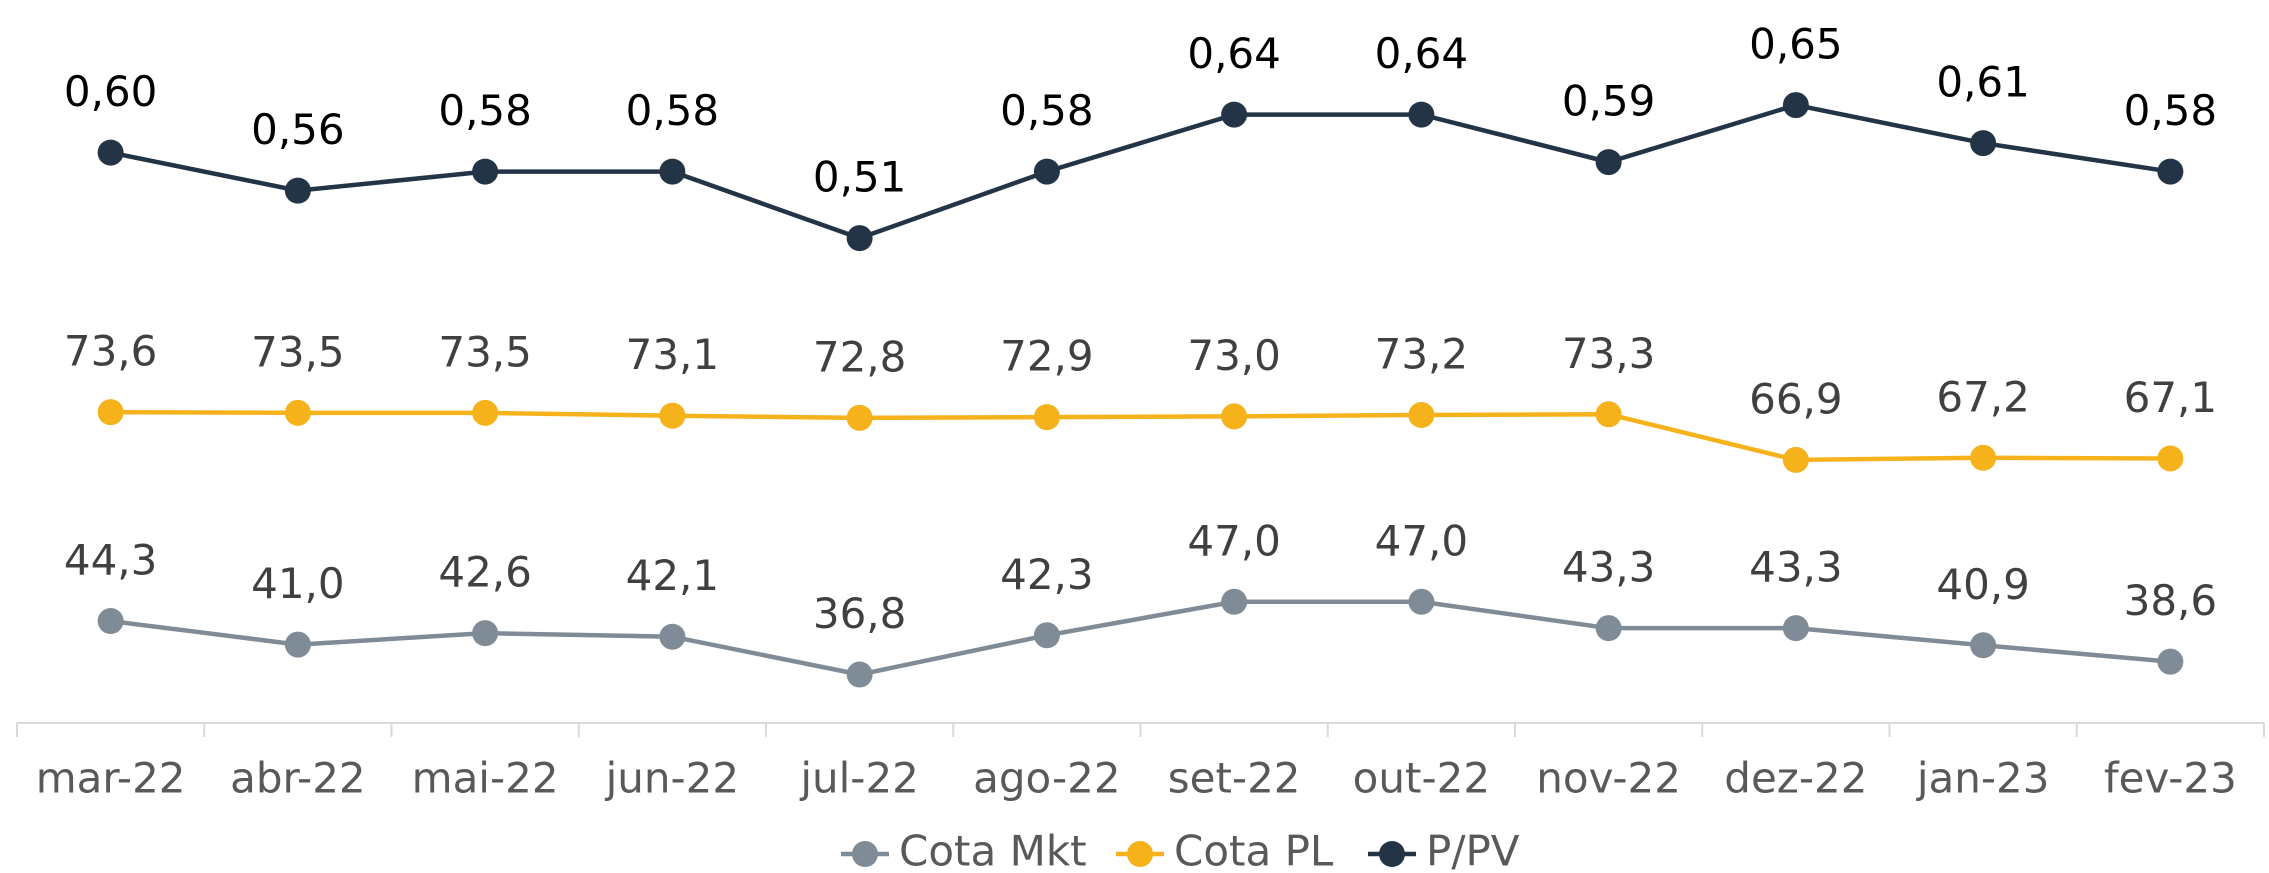 The width and height of the screenshot is (2269, 873). I want to click on data-label: 0,65, so click(1796, 44).